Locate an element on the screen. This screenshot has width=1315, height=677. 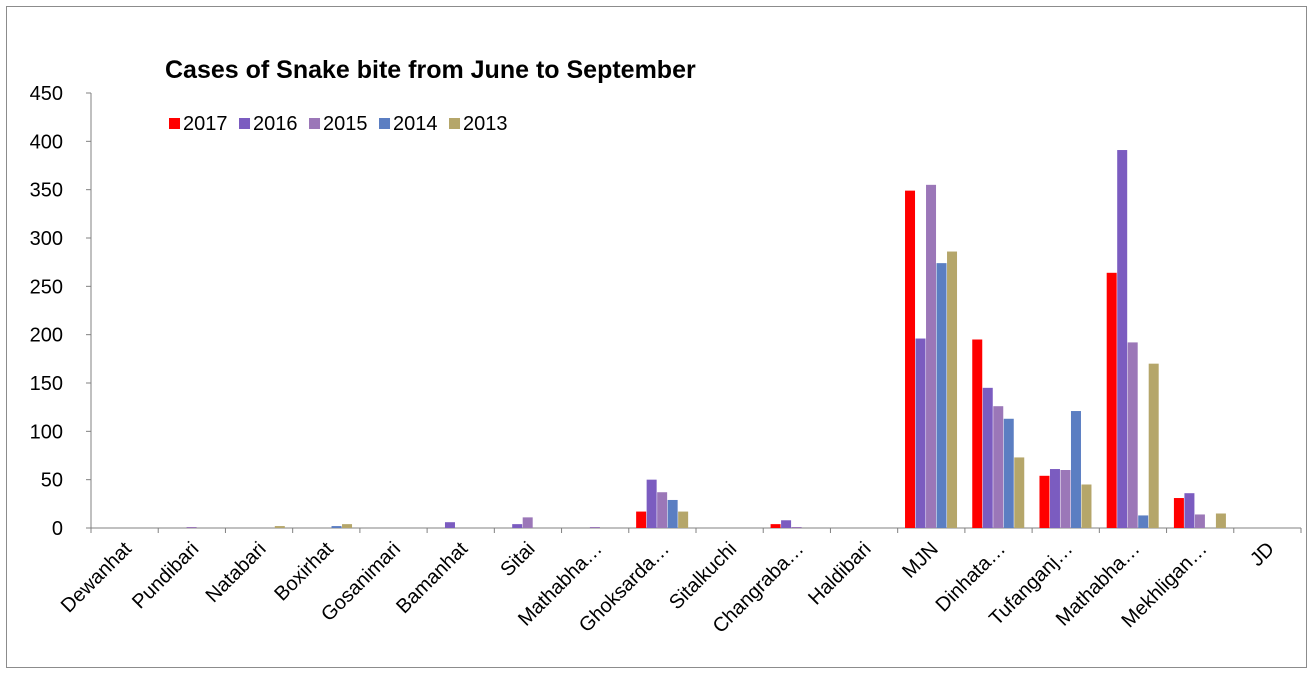
x-tick-label: Boxirhat is located at coordinates (304, 572).